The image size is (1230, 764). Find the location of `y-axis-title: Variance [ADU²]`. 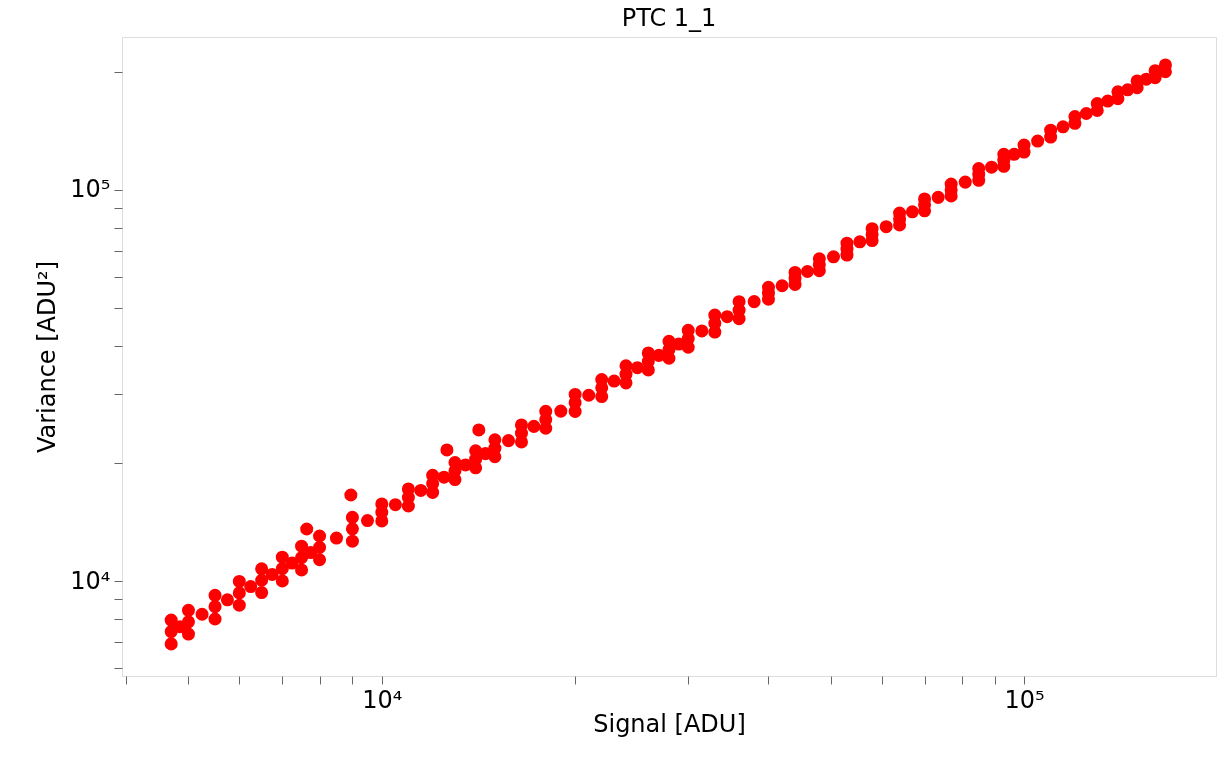

y-axis-title: Variance [ADU²] is located at coordinates (47, 357).